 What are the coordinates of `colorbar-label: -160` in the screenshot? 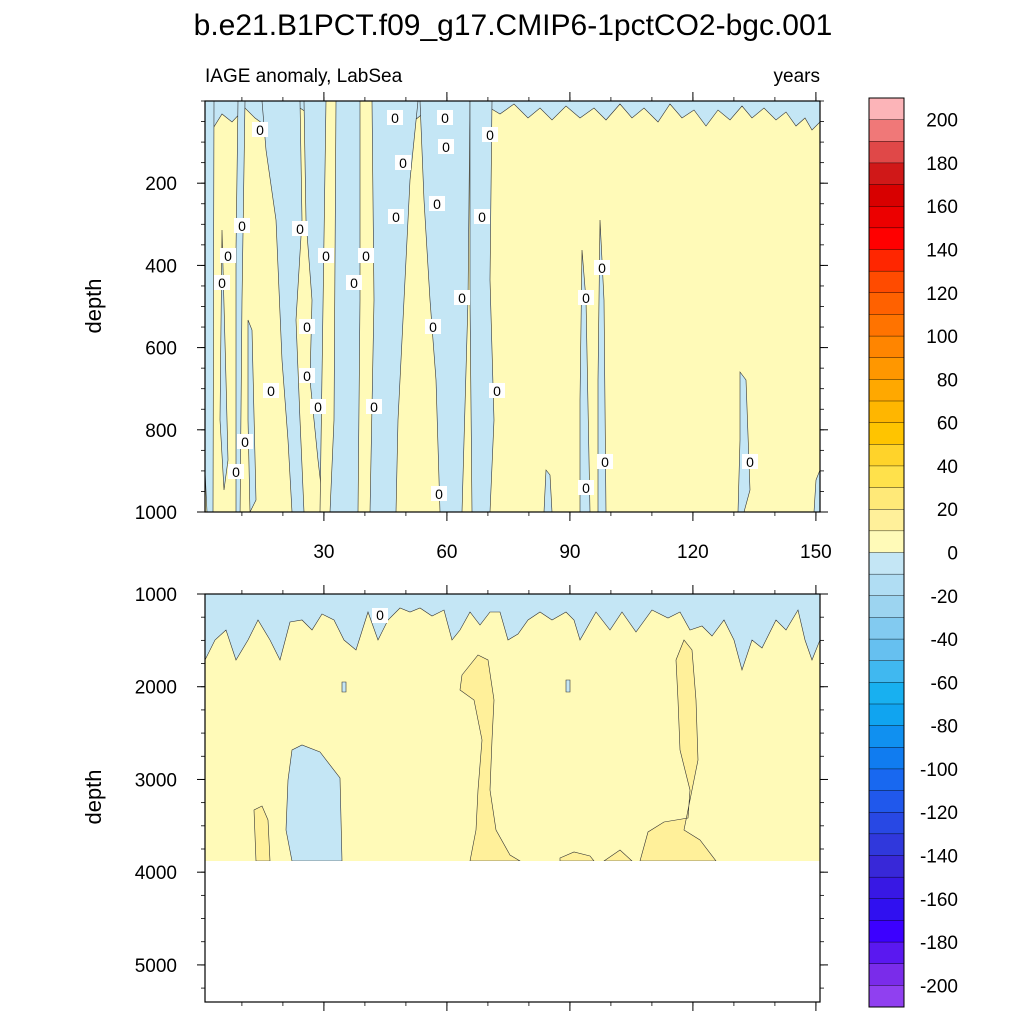 It's located at (939, 900).